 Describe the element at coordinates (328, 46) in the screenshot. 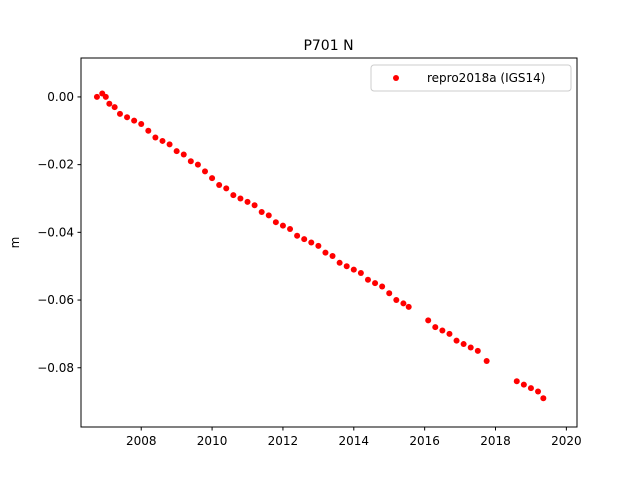

I see `chart-title: P701 N` at that location.